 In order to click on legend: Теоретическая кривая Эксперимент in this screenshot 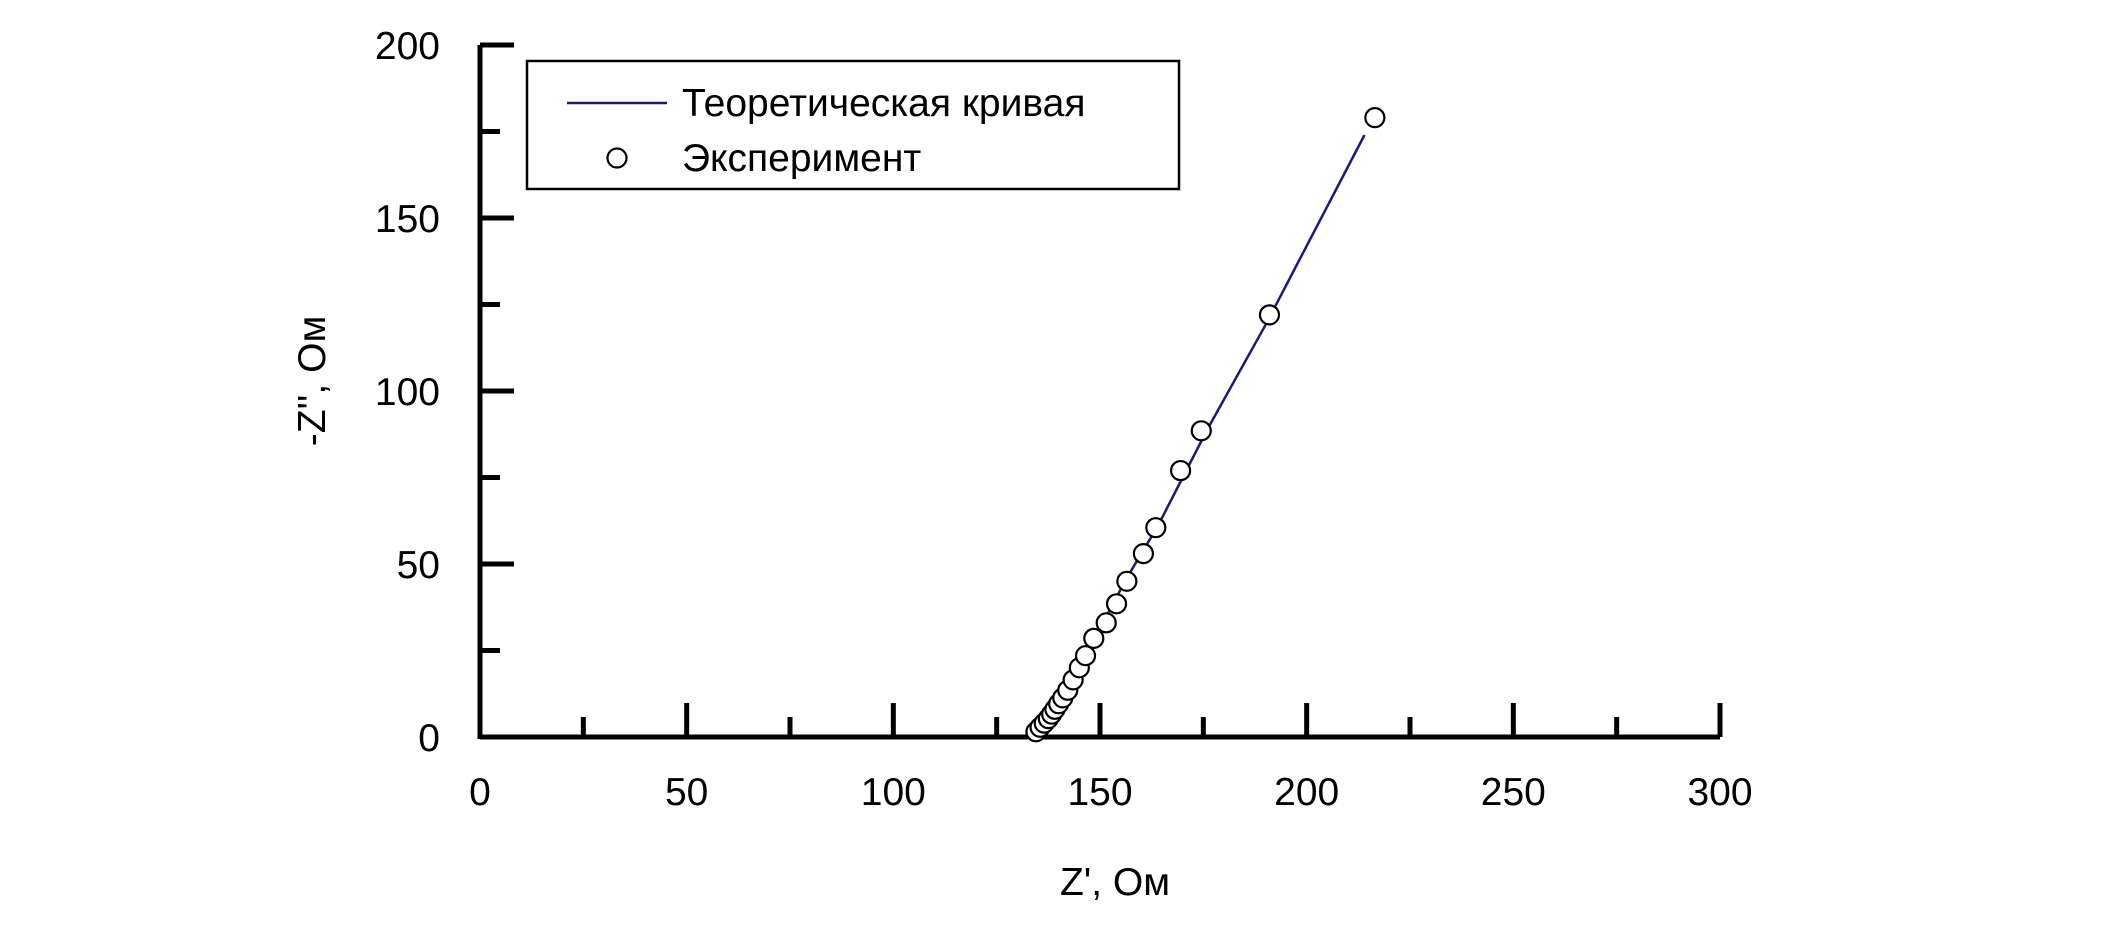, I will do `click(853, 125)`.